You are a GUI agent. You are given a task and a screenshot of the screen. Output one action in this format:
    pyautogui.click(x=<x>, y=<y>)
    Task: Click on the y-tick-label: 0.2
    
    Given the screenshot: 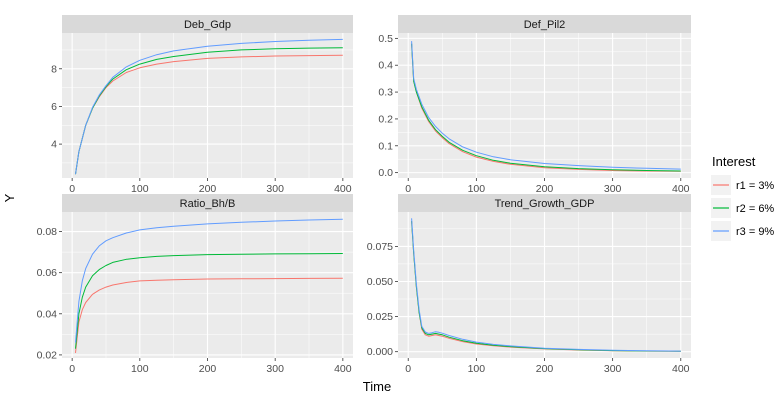 What is the action you would take?
    pyautogui.click(x=385, y=119)
    